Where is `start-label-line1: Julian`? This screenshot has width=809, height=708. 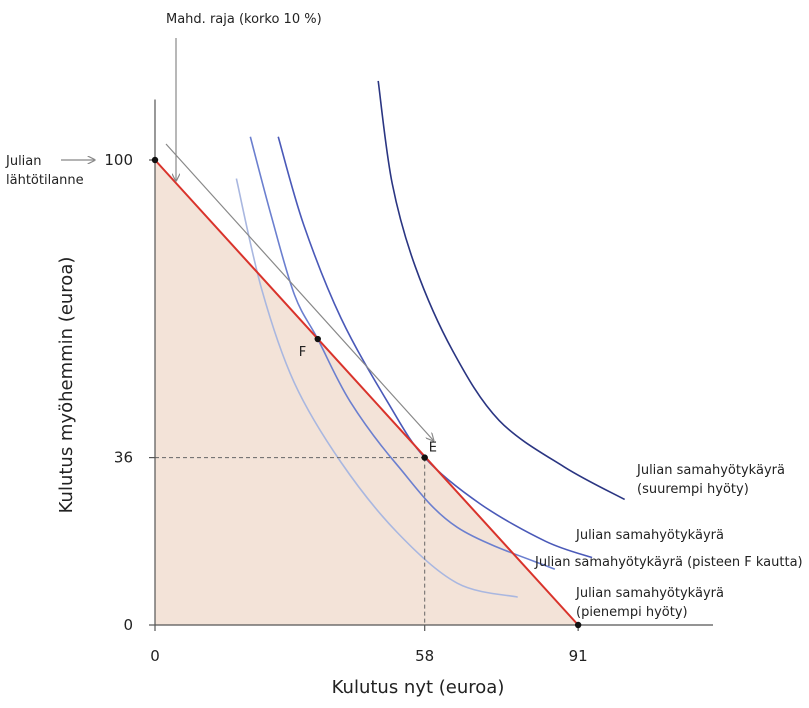 start-label-line1: Julian is located at coordinates (23, 161).